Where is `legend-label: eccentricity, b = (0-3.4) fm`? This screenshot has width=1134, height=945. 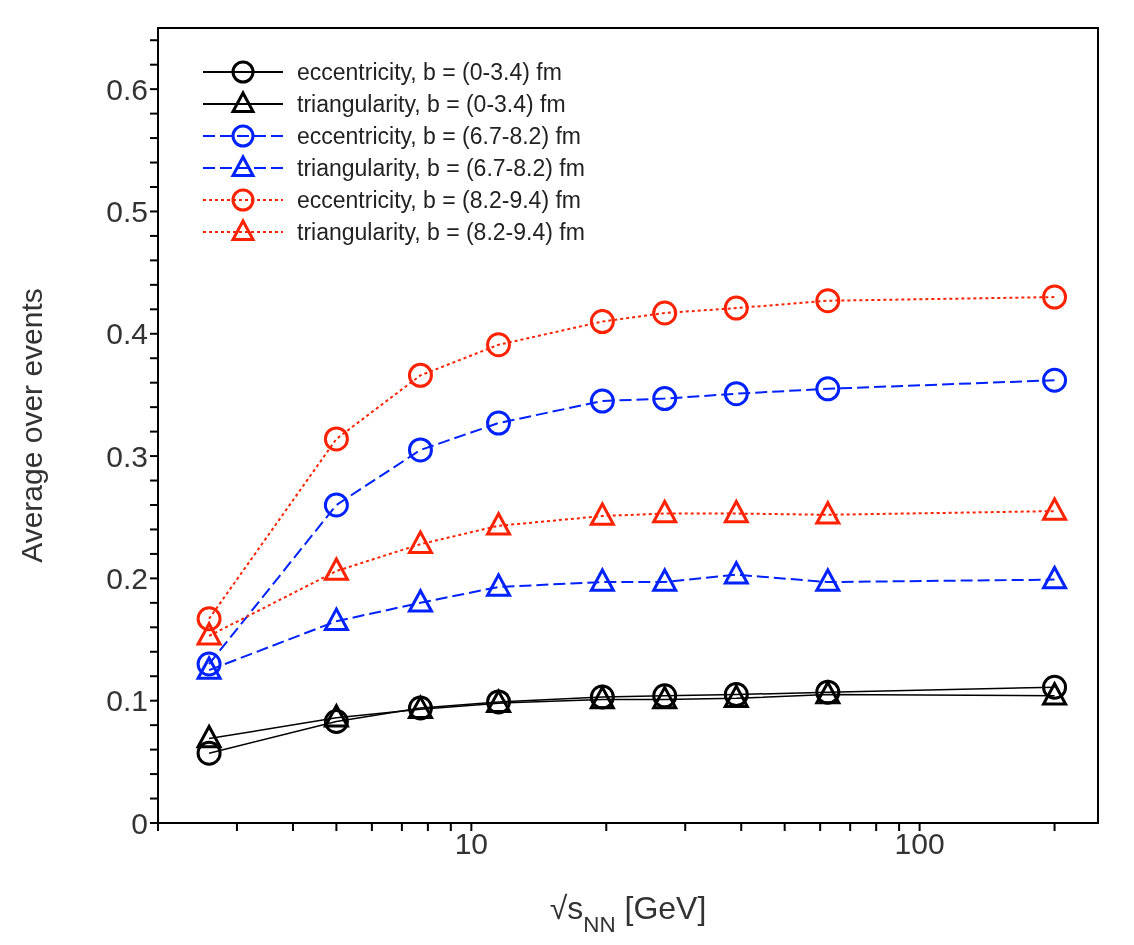 legend-label: eccentricity, b = (0-3.4) fm is located at coordinates (429, 72).